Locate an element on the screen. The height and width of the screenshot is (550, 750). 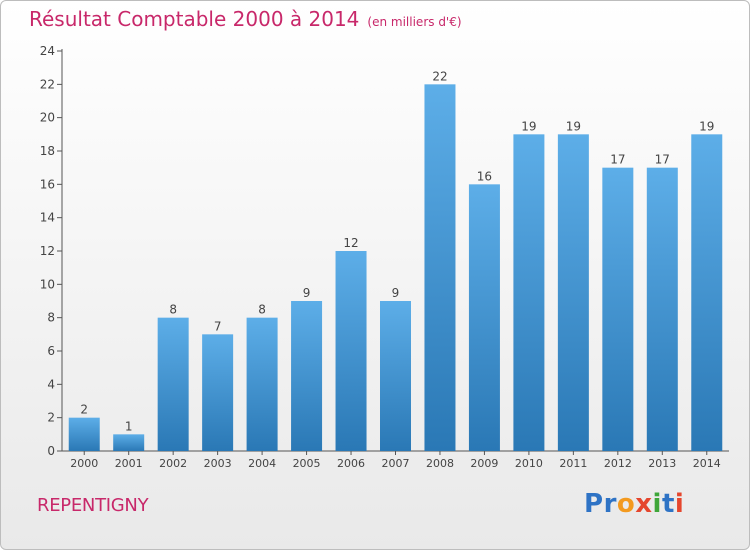
x-tick-label: 2014 is located at coordinates (707, 463).